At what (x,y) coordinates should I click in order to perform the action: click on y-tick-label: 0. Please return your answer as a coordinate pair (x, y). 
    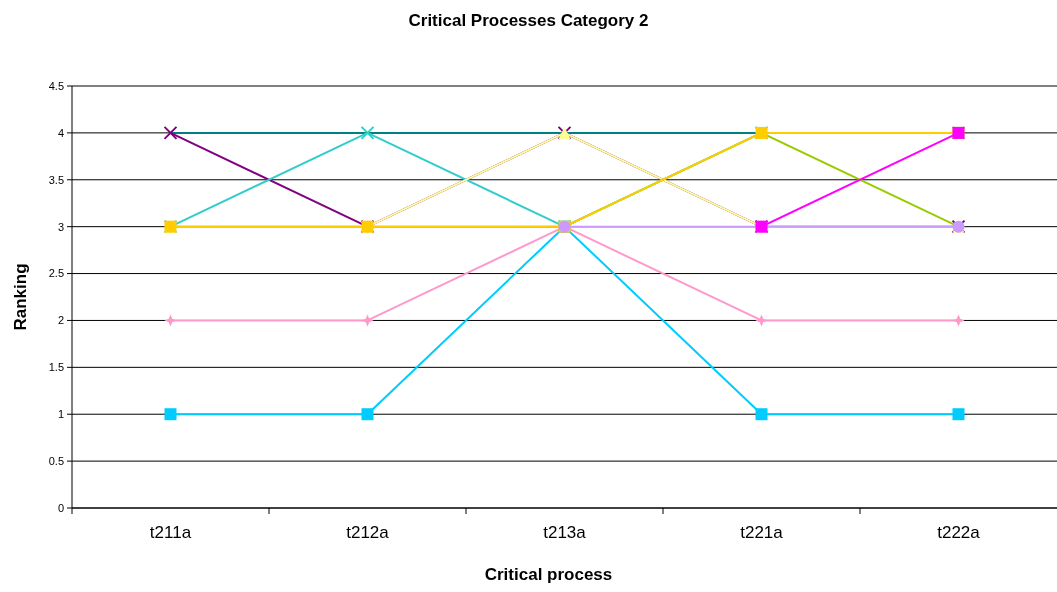
    Looking at the image, I should click on (60, 507).